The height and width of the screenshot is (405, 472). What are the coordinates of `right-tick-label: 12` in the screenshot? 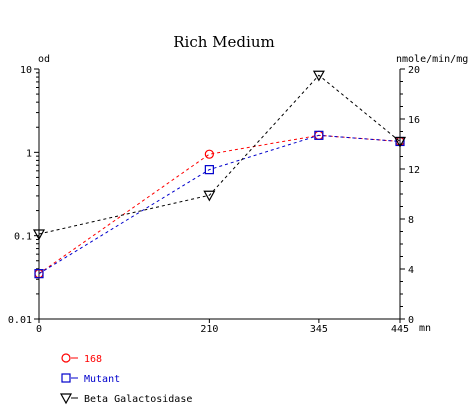 It's located at (414, 170).